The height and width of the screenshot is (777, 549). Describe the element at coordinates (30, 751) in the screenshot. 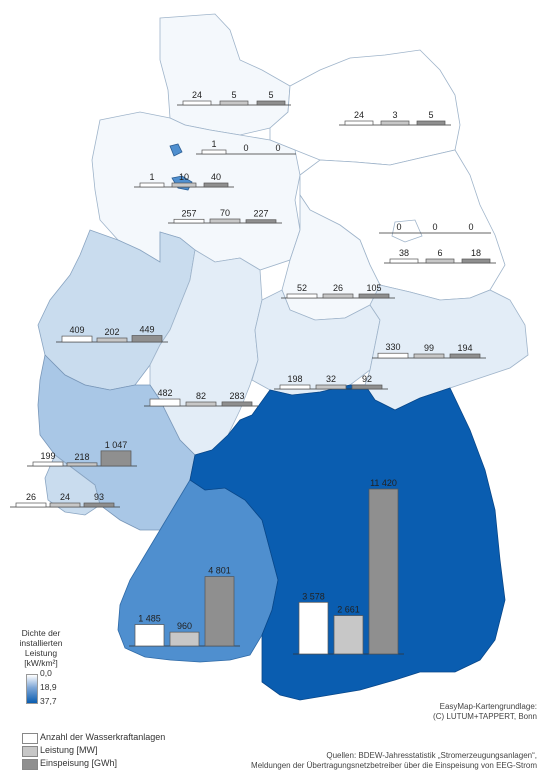

I see `legend-swatch-power` at that location.